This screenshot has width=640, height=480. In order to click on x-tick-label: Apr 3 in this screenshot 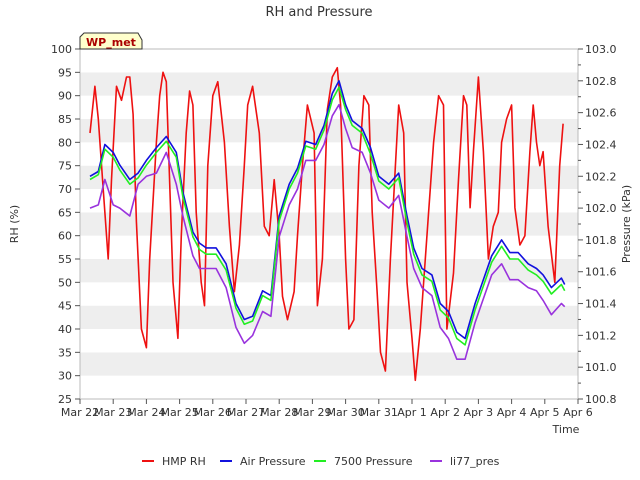, I will do `click(479, 412)`.